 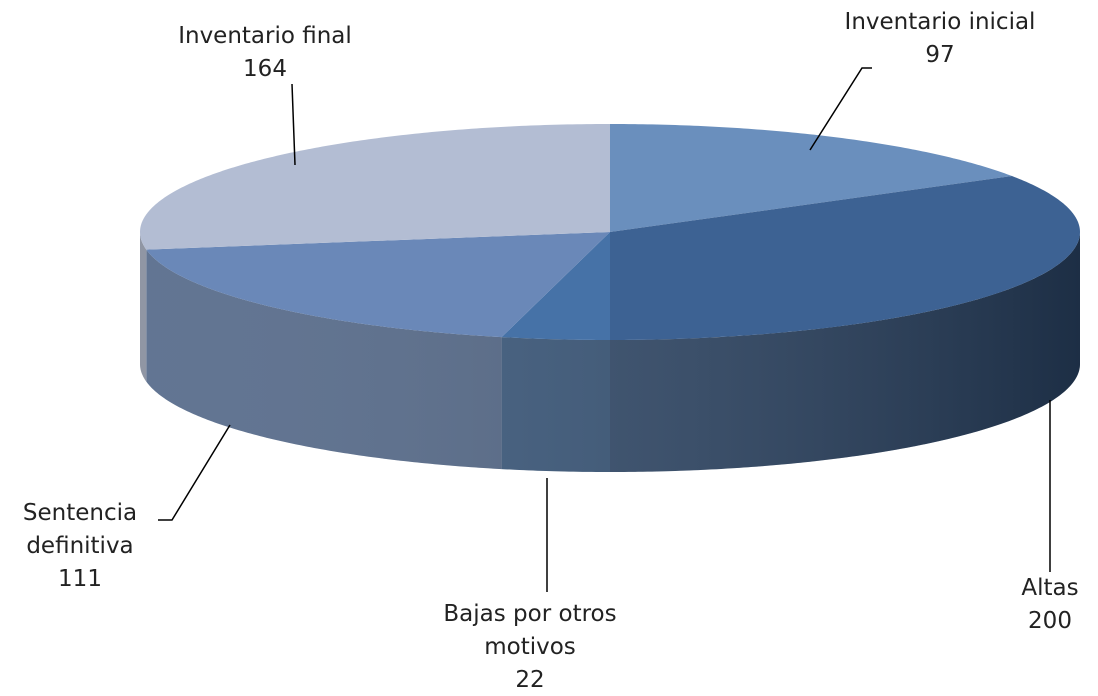 What do you see at coordinates (1050, 588) in the screenshot?
I see `category-label: Altas` at bounding box center [1050, 588].